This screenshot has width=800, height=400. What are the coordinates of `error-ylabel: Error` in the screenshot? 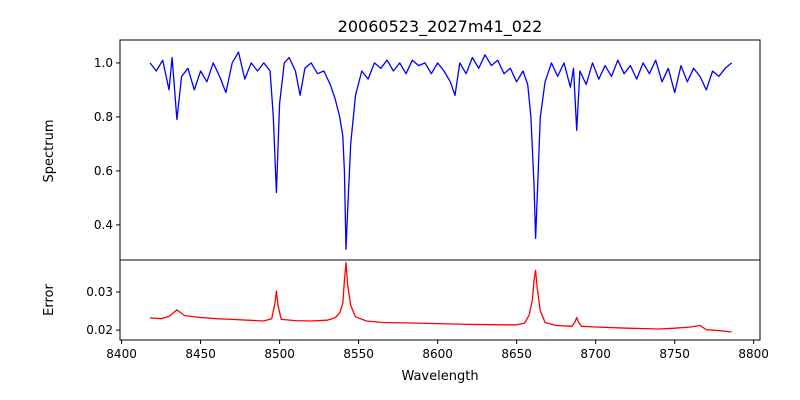 It's located at (49, 300).